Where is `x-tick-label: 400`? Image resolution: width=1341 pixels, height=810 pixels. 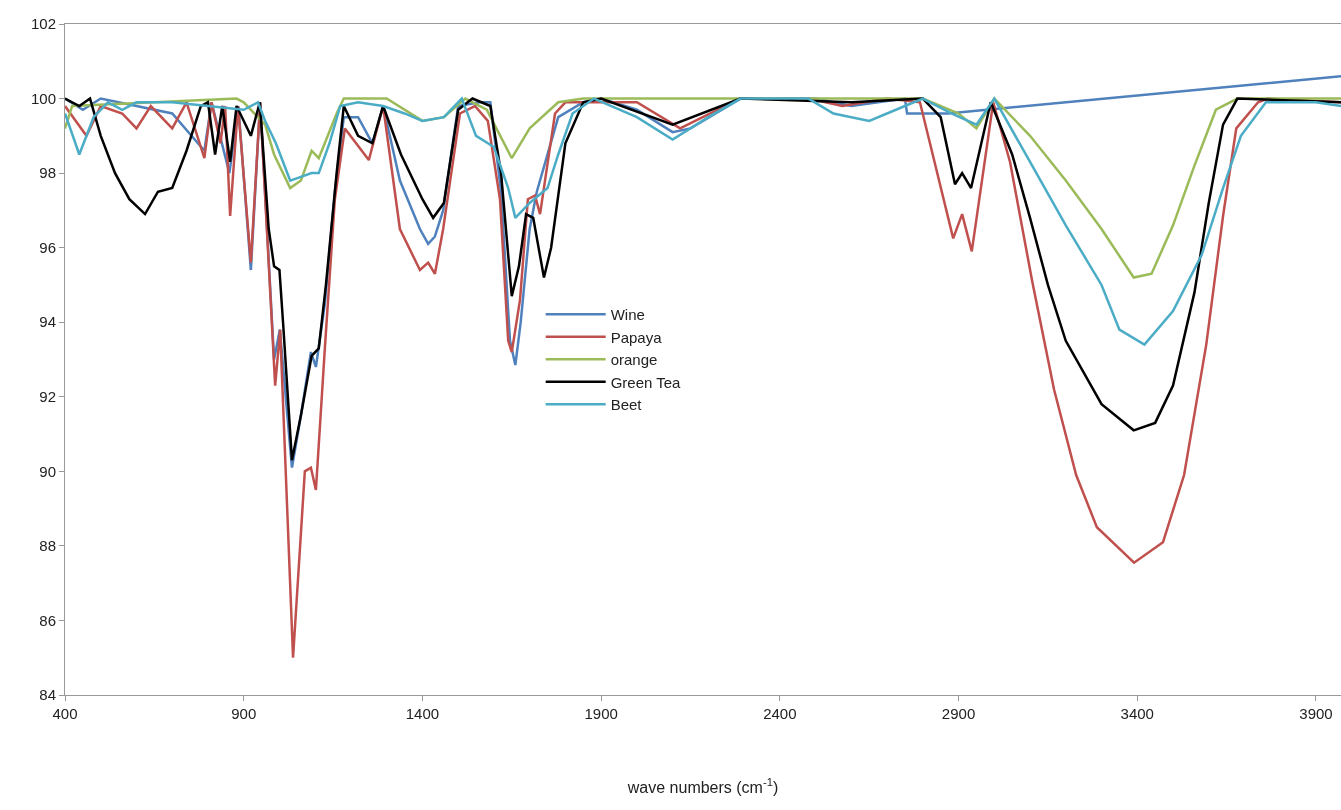
x-tick-label: 400 is located at coordinates (65, 713).